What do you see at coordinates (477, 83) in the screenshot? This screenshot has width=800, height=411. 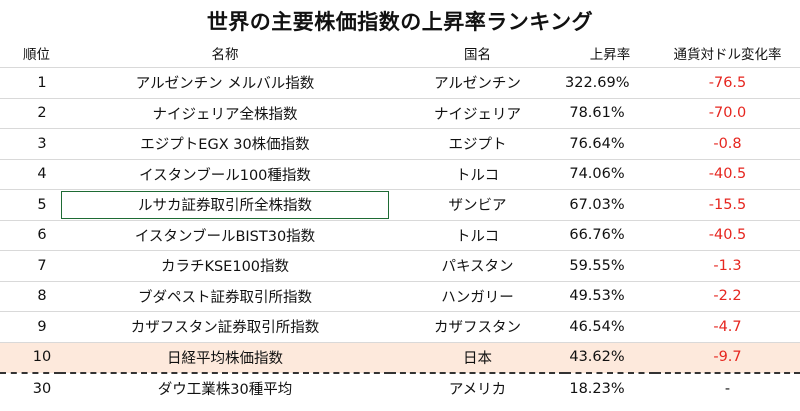 I see `country-cell: アルゼンチン` at bounding box center [477, 83].